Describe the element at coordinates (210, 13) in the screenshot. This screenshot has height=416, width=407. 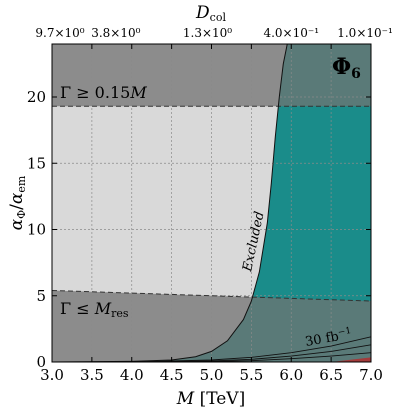
I see `top-axis-label: Dcol` at that location.